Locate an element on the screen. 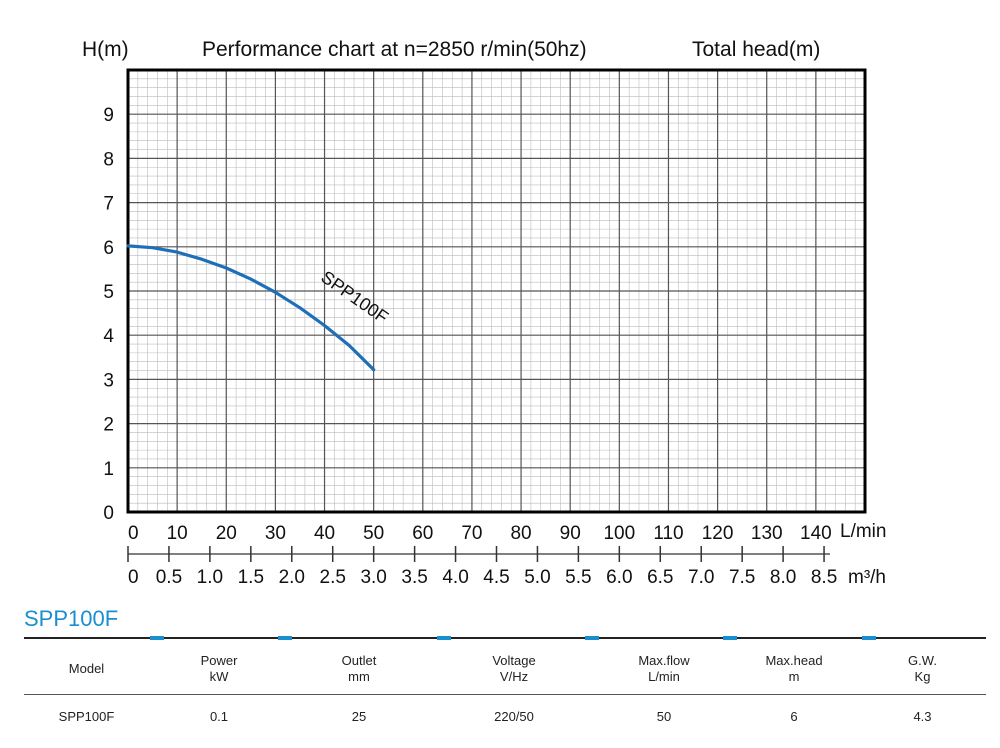 This screenshot has height=748, width=1000. secondary-tick-label: 1.5 is located at coordinates (251, 577).